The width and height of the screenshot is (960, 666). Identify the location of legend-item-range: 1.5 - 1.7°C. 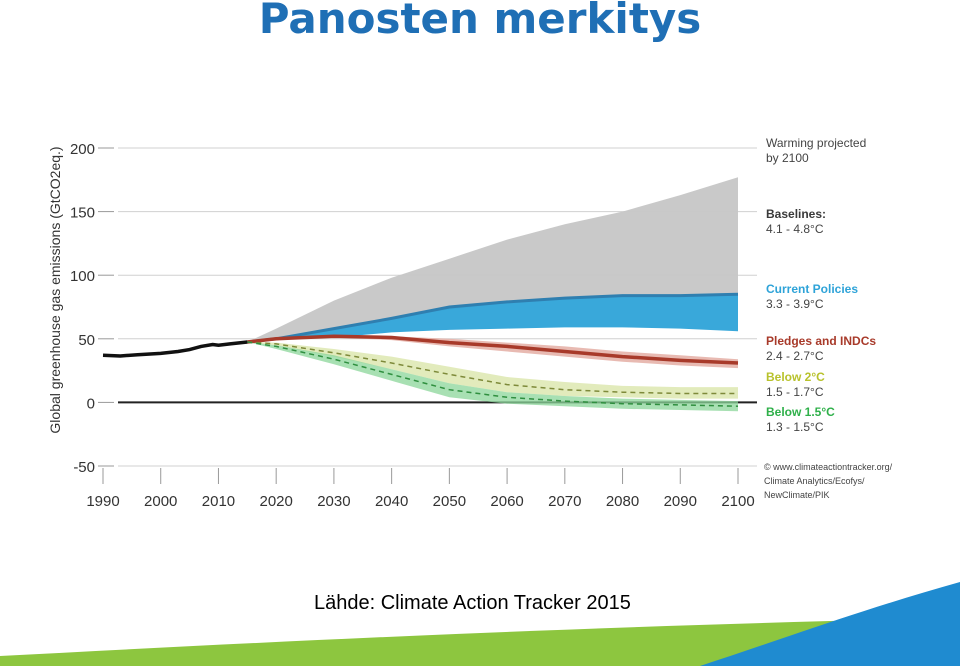
(795, 392).